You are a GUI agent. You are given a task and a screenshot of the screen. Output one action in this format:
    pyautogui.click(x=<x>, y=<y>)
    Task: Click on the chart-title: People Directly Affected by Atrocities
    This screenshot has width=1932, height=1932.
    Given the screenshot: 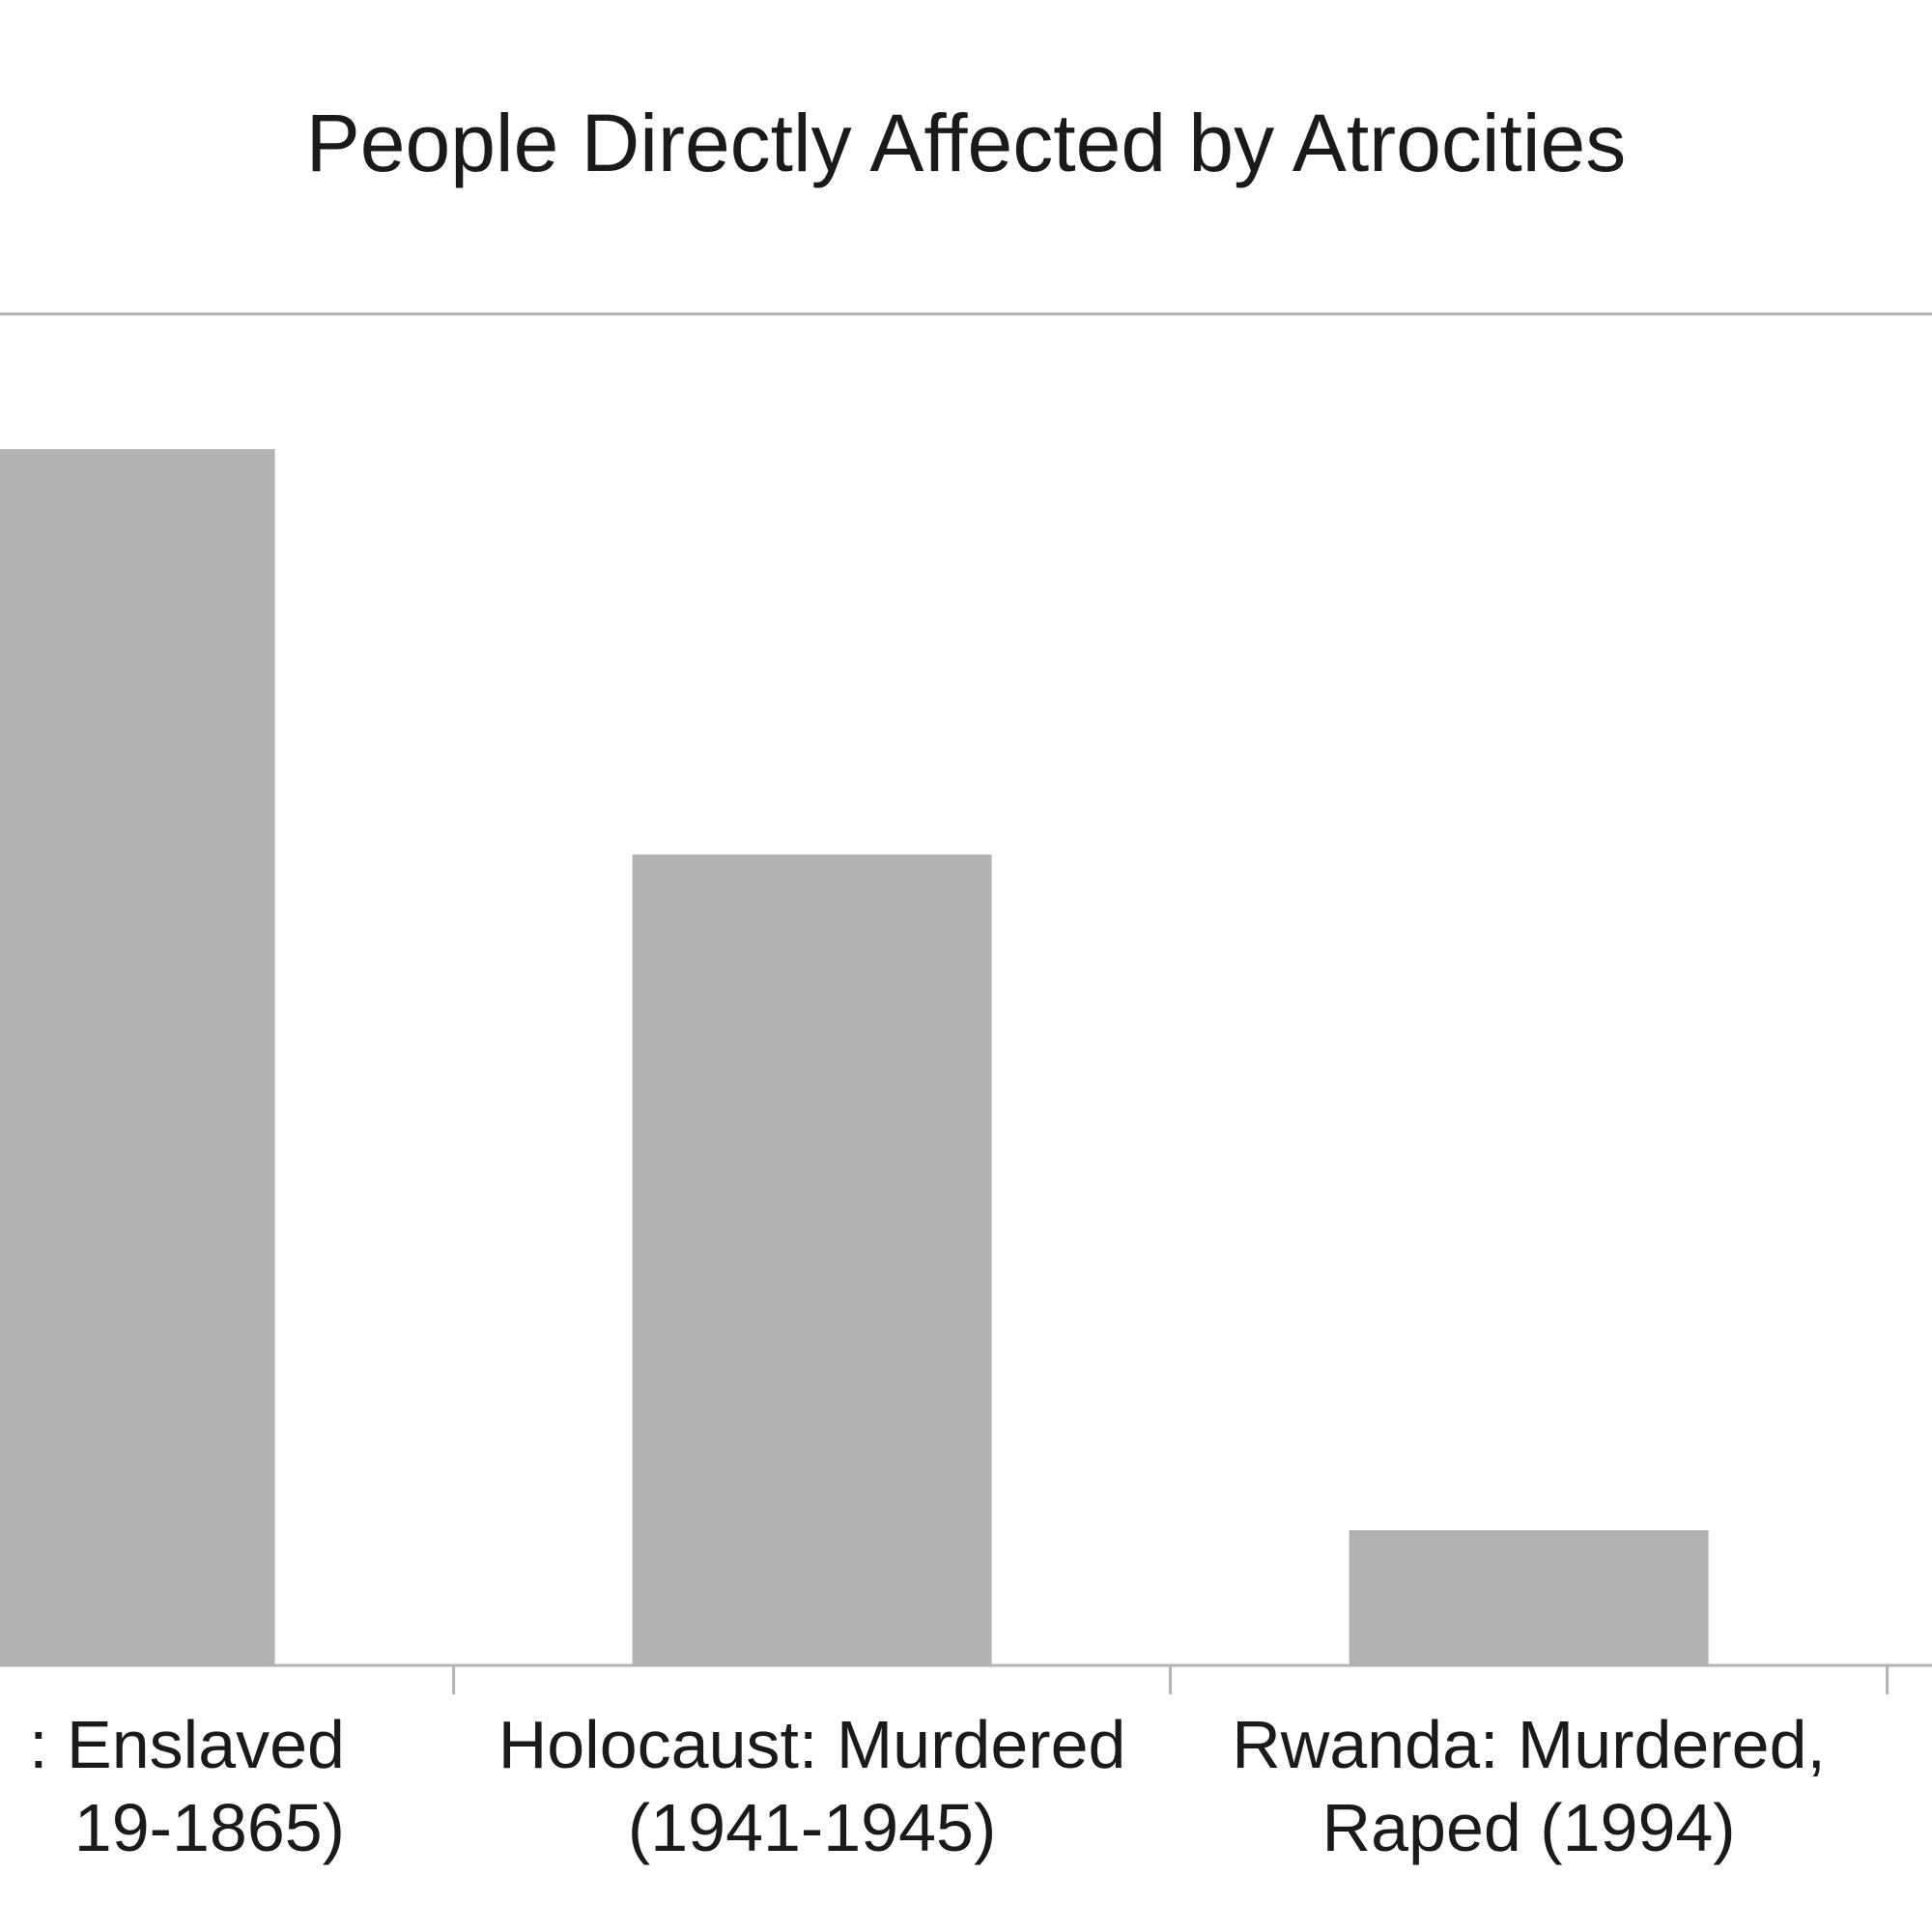 What is the action you would take?
    pyautogui.click(x=966, y=143)
    